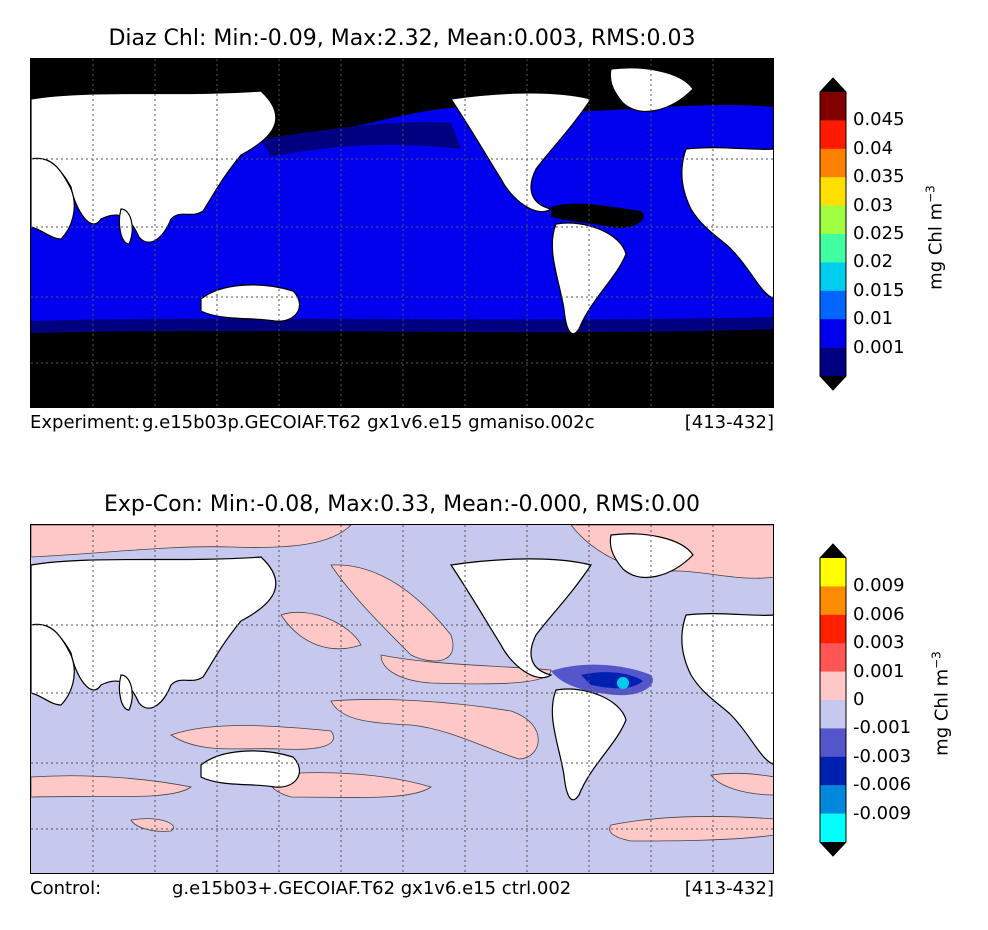  What do you see at coordinates (85, 422) in the screenshot?
I see `top-footer-label: Experiment:` at bounding box center [85, 422].